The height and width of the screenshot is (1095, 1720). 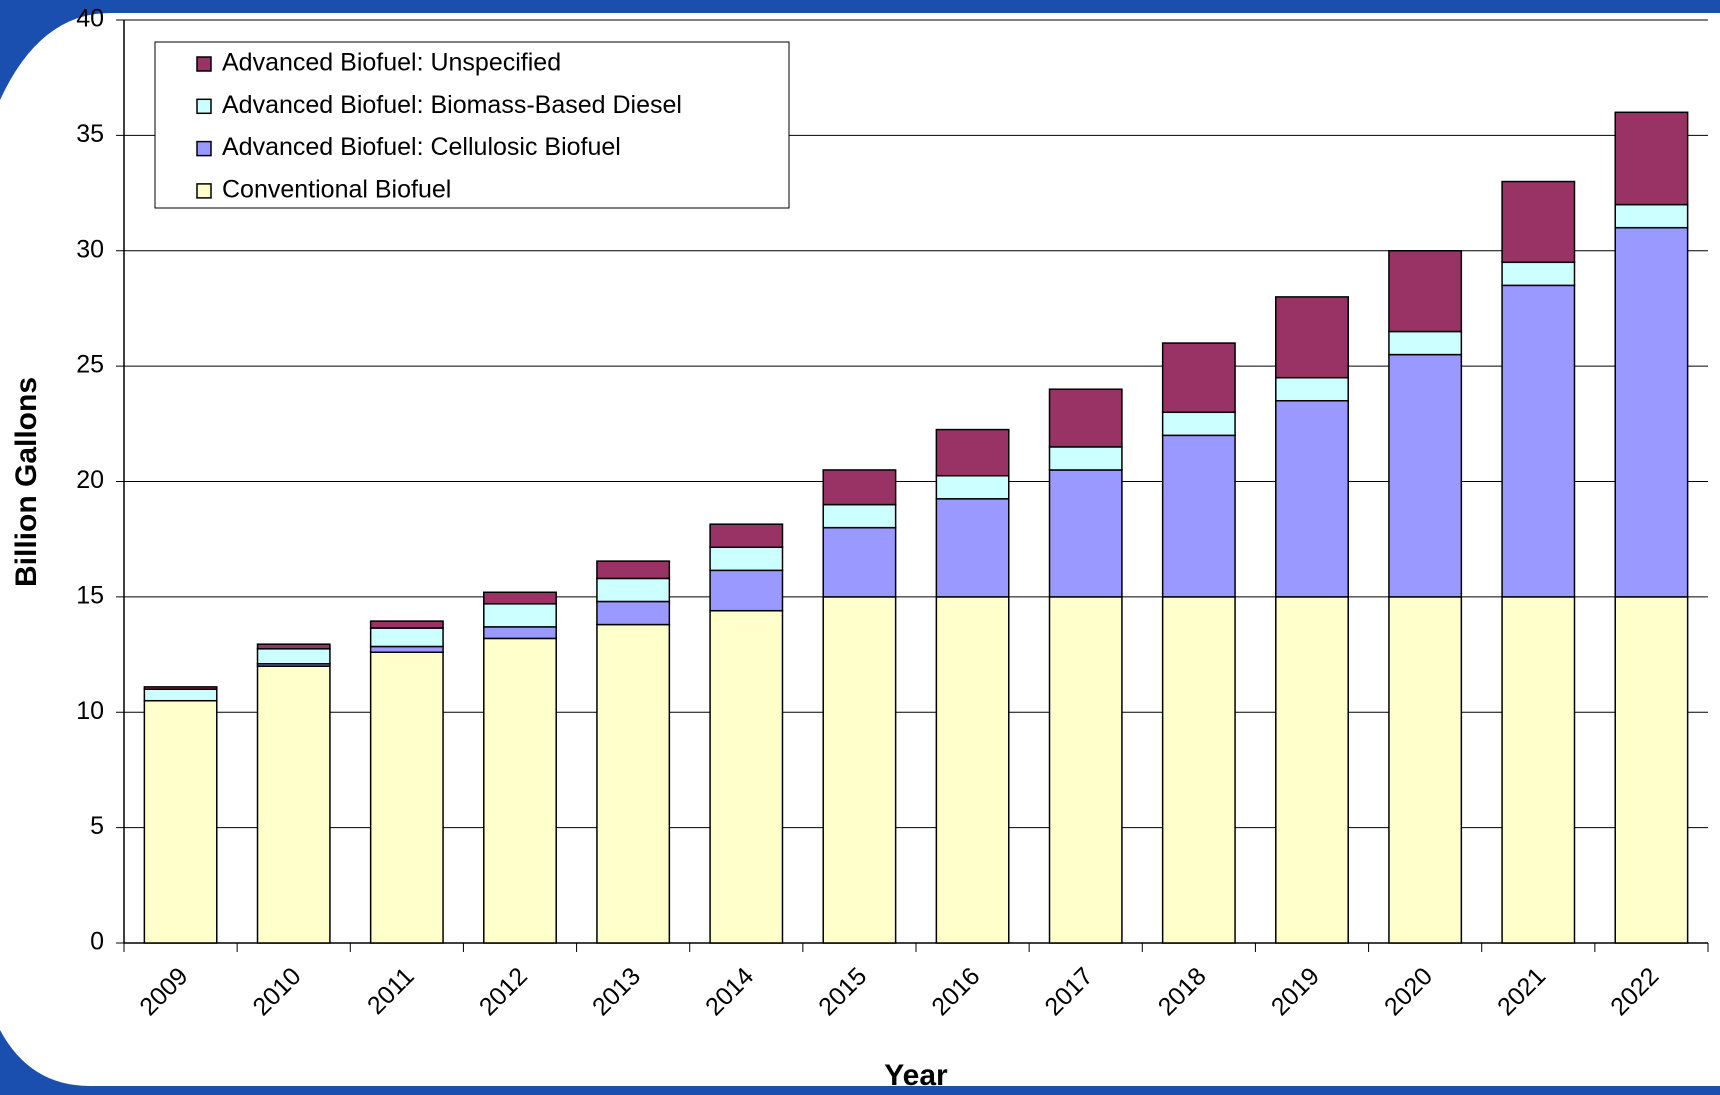 I want to click on y-tick-label: 25, so click(x=90, y=365).